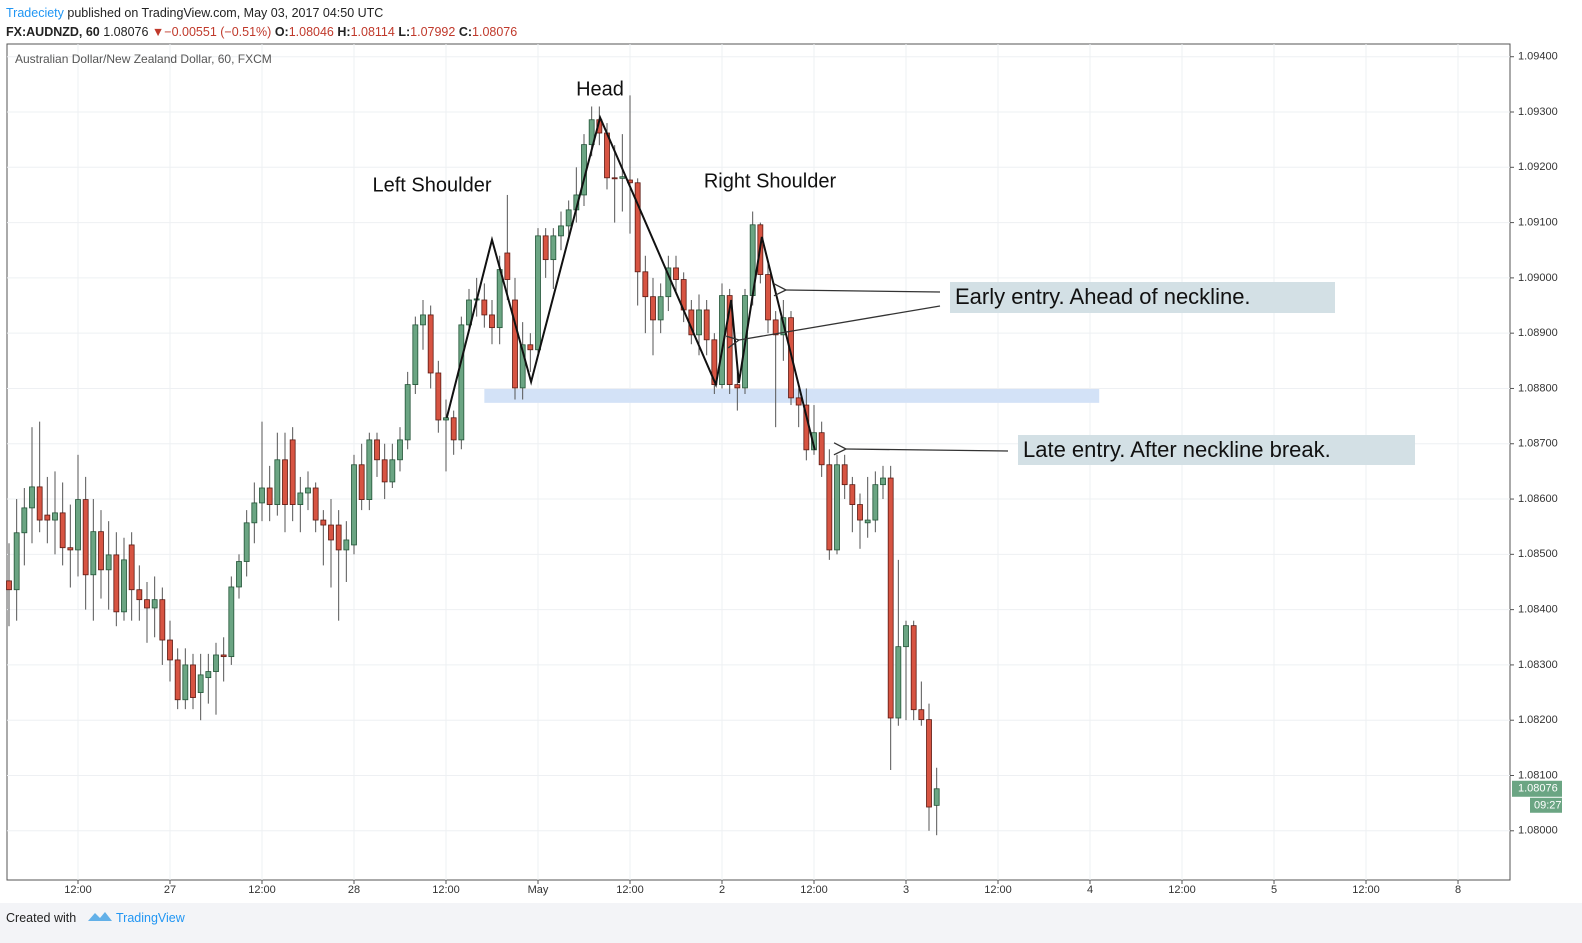 The height and width of the screenshot is (943, 1582). I want to click on h: 1.08114, so click(372, 32).